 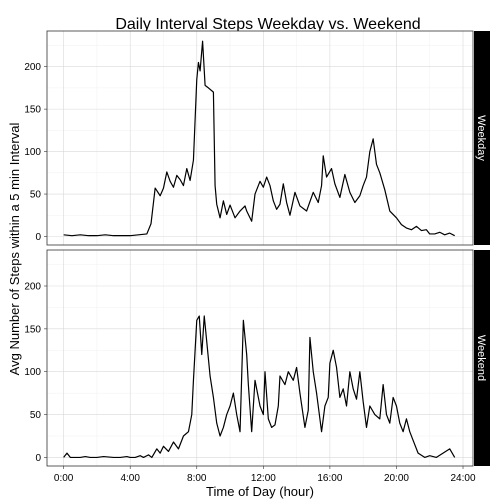 I want to click on x-axis: 0:00 4:00 8:00 12:00 16:00 20:00 24:00, so click(x=265, y=475).